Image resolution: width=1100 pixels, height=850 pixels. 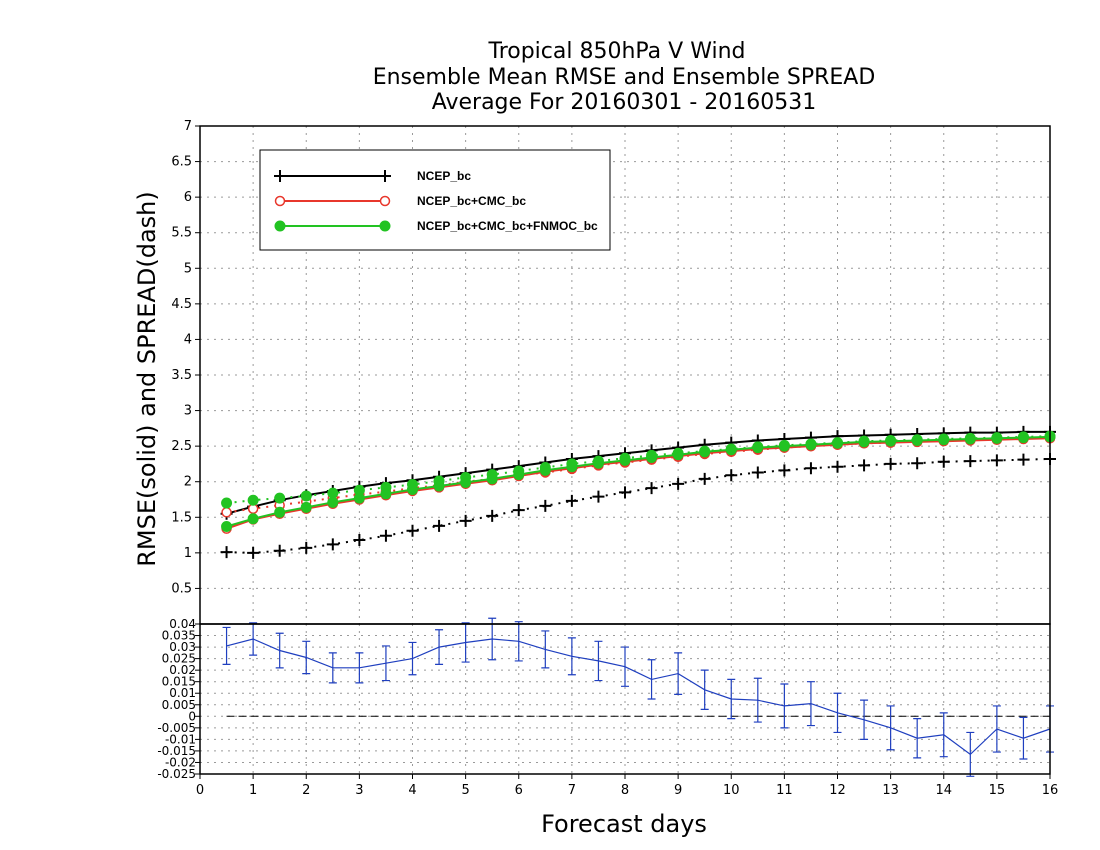 What do you see at coordinates (997, 790) in the screenshot?
I see `x-tick-label: 15` at bounding box center [997, 790].